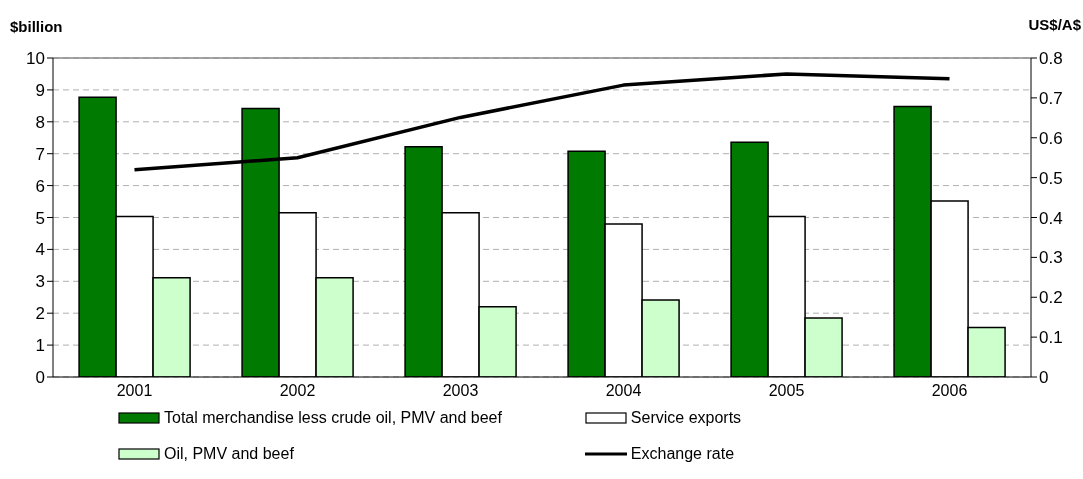 This screenshot has height=479, width=1083. What do you see at coordinates (229, 454) in the screenshot?
I see `legend-label: Oil, PMV and beef` at bounding box center [229, 454].